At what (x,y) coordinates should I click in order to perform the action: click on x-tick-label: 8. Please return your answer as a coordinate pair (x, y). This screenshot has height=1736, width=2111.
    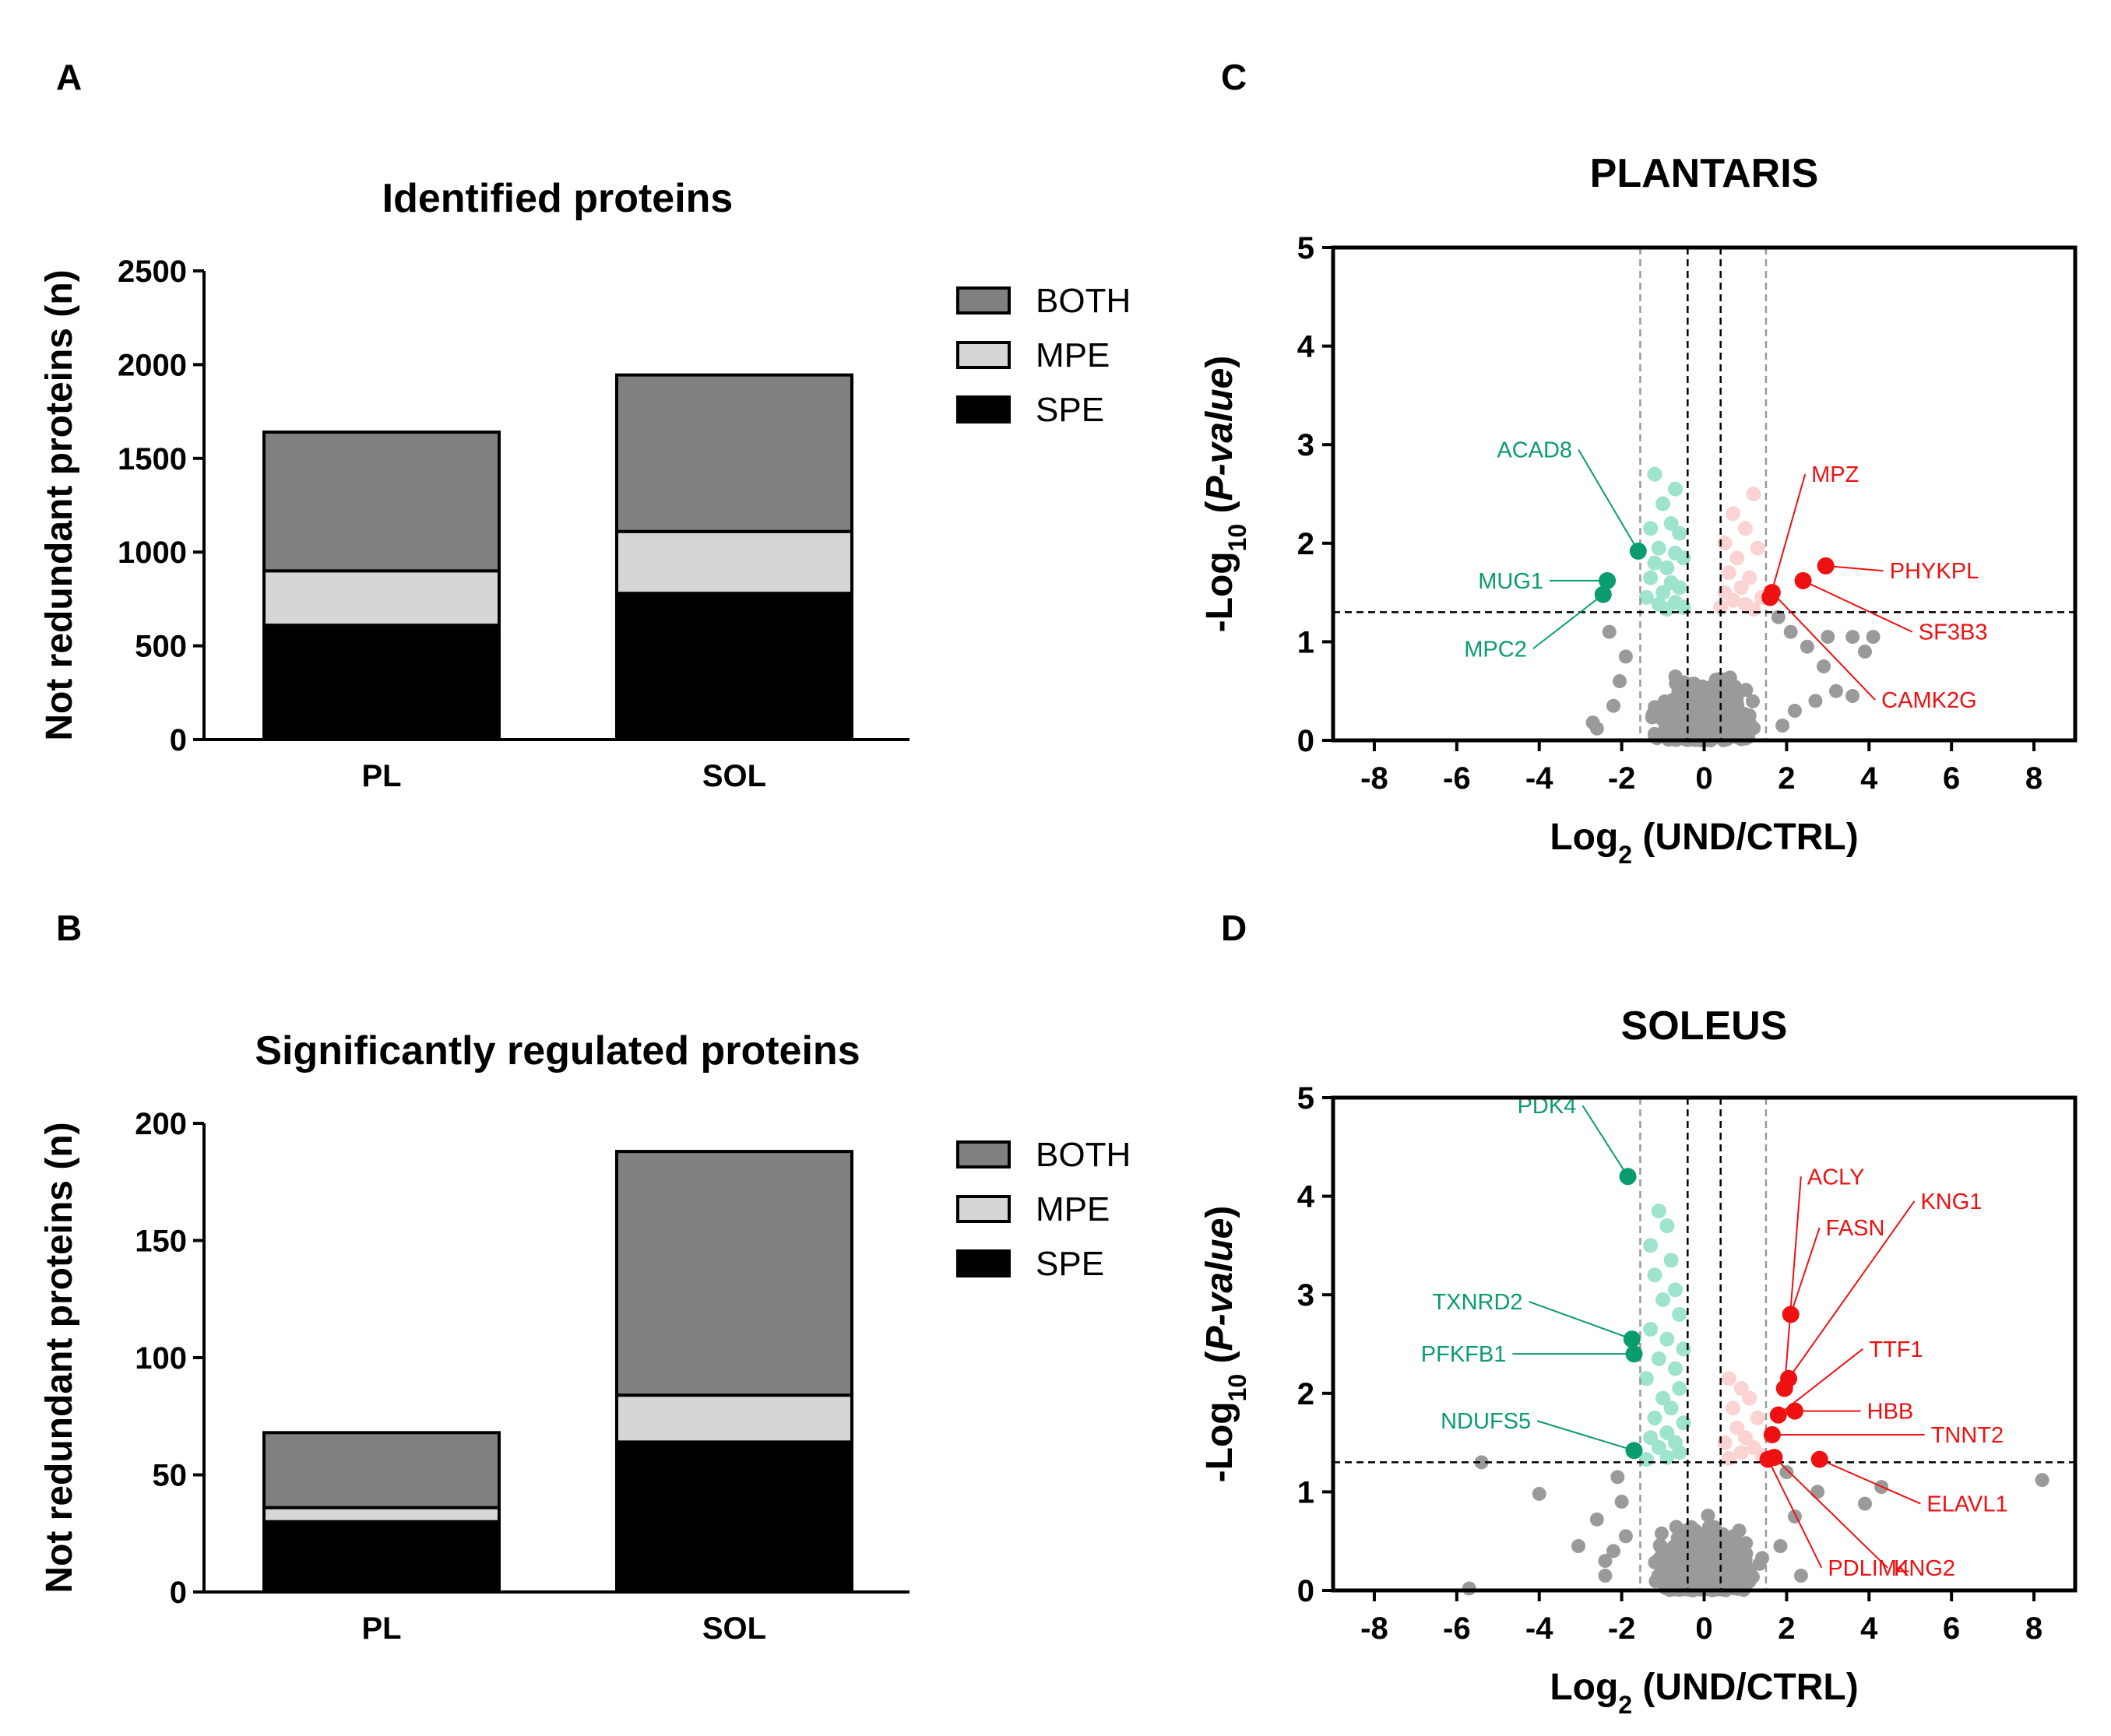
    Looking at the image, I should click on (2033, 1628).